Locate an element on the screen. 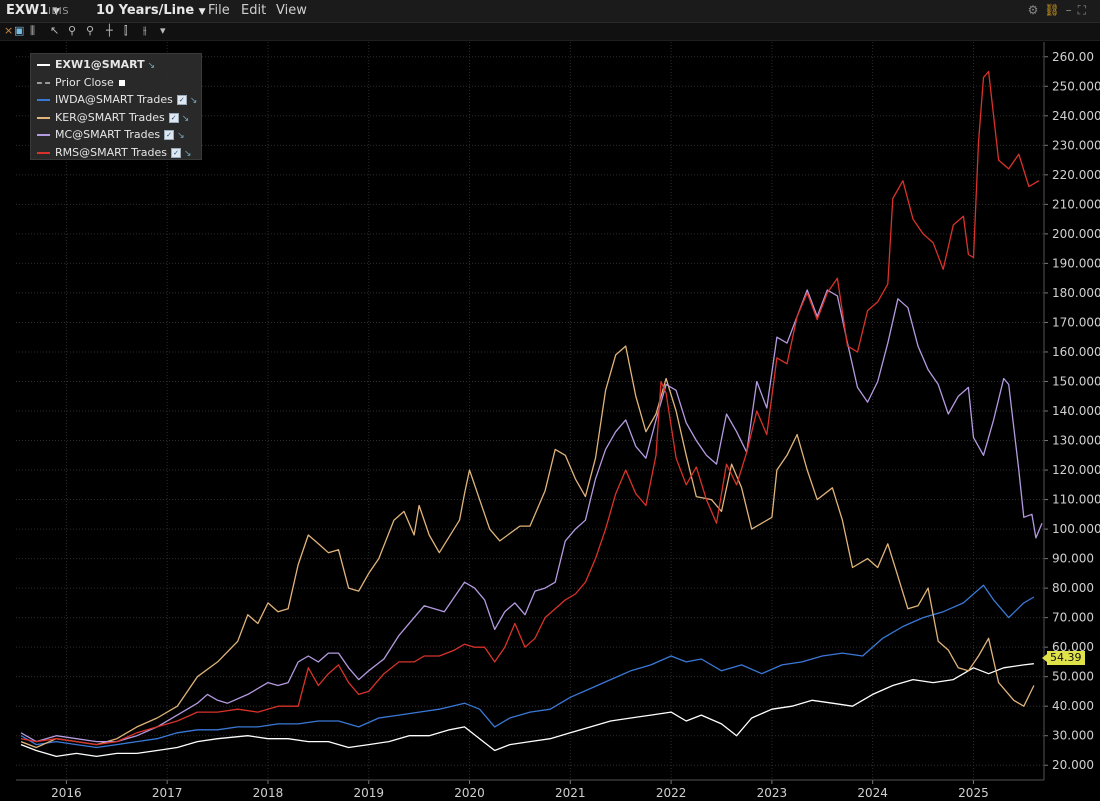 The image size is (1100, 801). menu-edit: Edit is located at coordinates (254, 10).